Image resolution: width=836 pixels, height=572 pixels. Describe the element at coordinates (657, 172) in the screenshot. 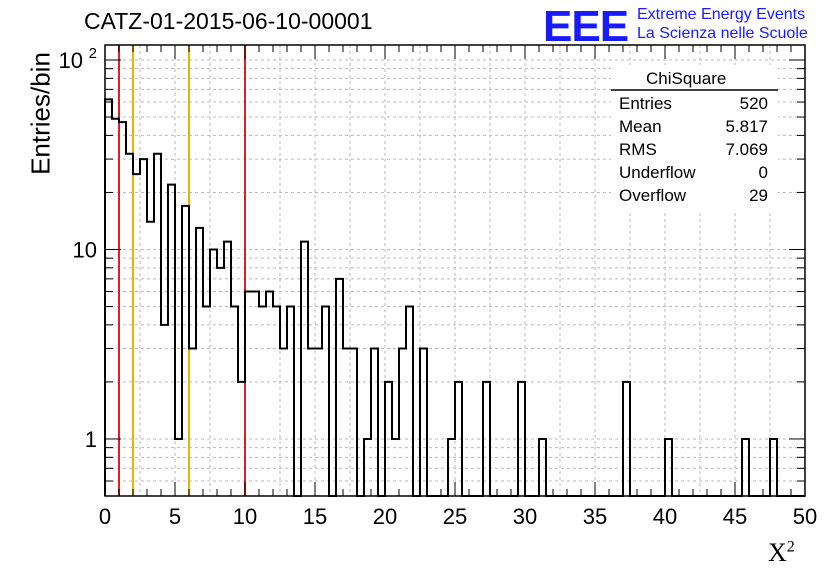

I see `stat-label-underflow: Underflow` at that location.